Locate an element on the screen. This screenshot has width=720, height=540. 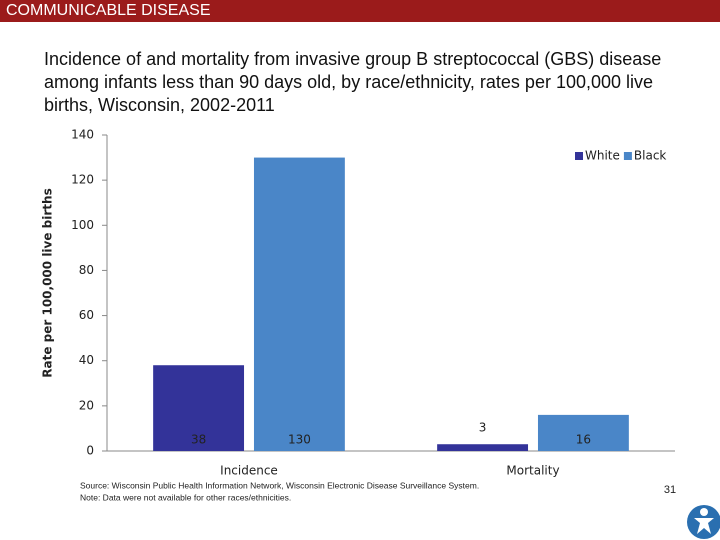
y-tick-label: 20 is located at coordinates (86, 405).